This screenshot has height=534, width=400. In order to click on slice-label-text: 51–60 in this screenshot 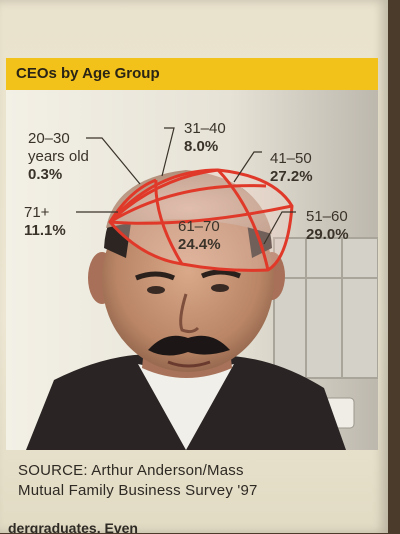, I will do `click(327, 216)`.